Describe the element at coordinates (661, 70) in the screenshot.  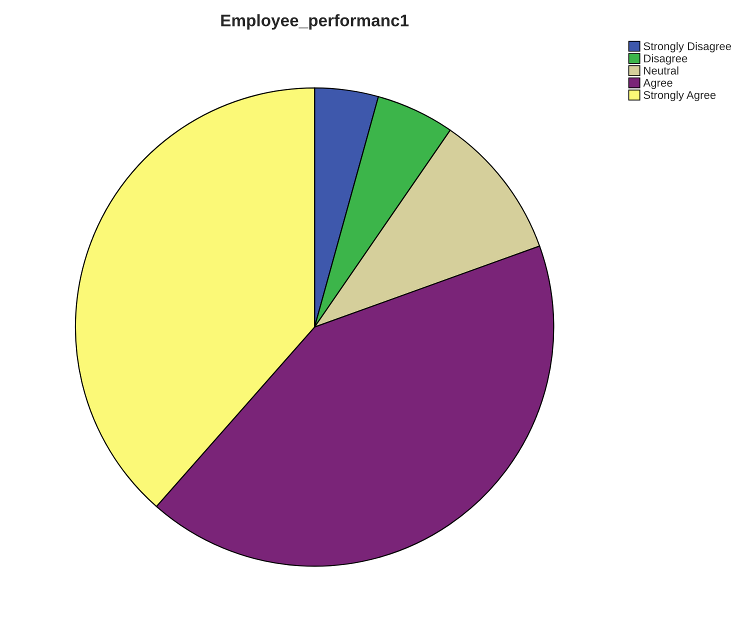
I see `legend-label: Neutral` at that location.